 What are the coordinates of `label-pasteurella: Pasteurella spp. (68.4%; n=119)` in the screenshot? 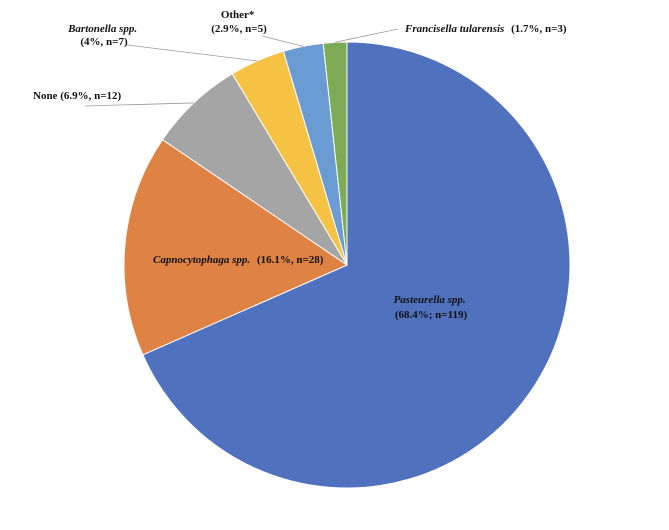 It's located at (431, 307).